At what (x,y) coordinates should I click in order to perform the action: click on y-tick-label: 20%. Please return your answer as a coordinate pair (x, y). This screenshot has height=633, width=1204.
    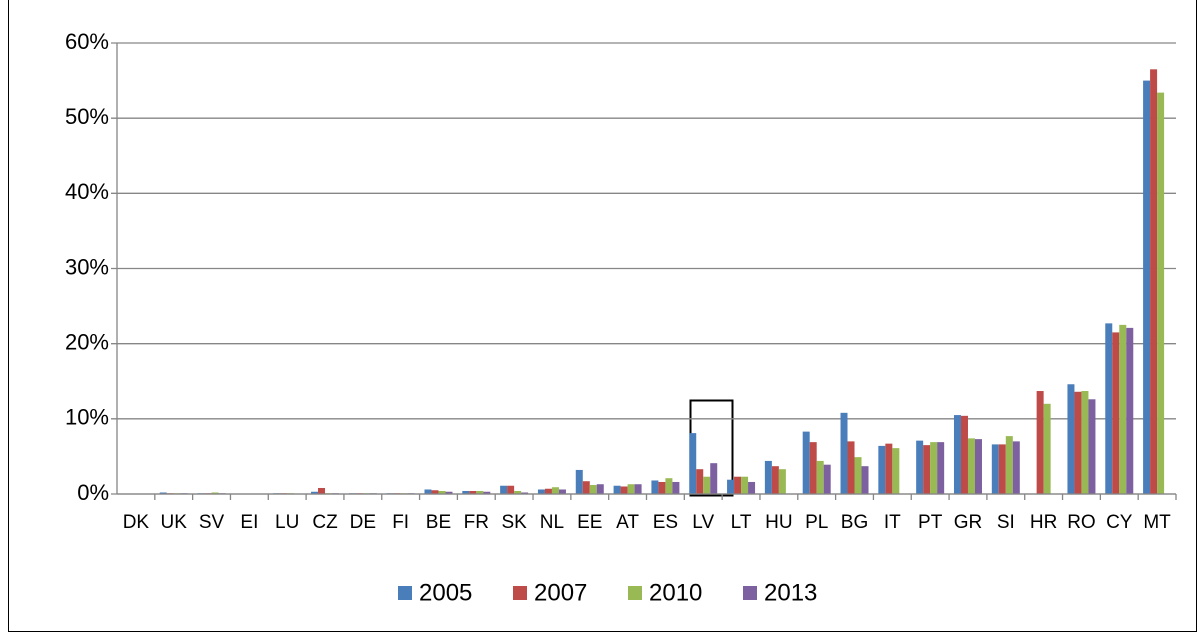
    Looking at the image, I should click on (87, 341).